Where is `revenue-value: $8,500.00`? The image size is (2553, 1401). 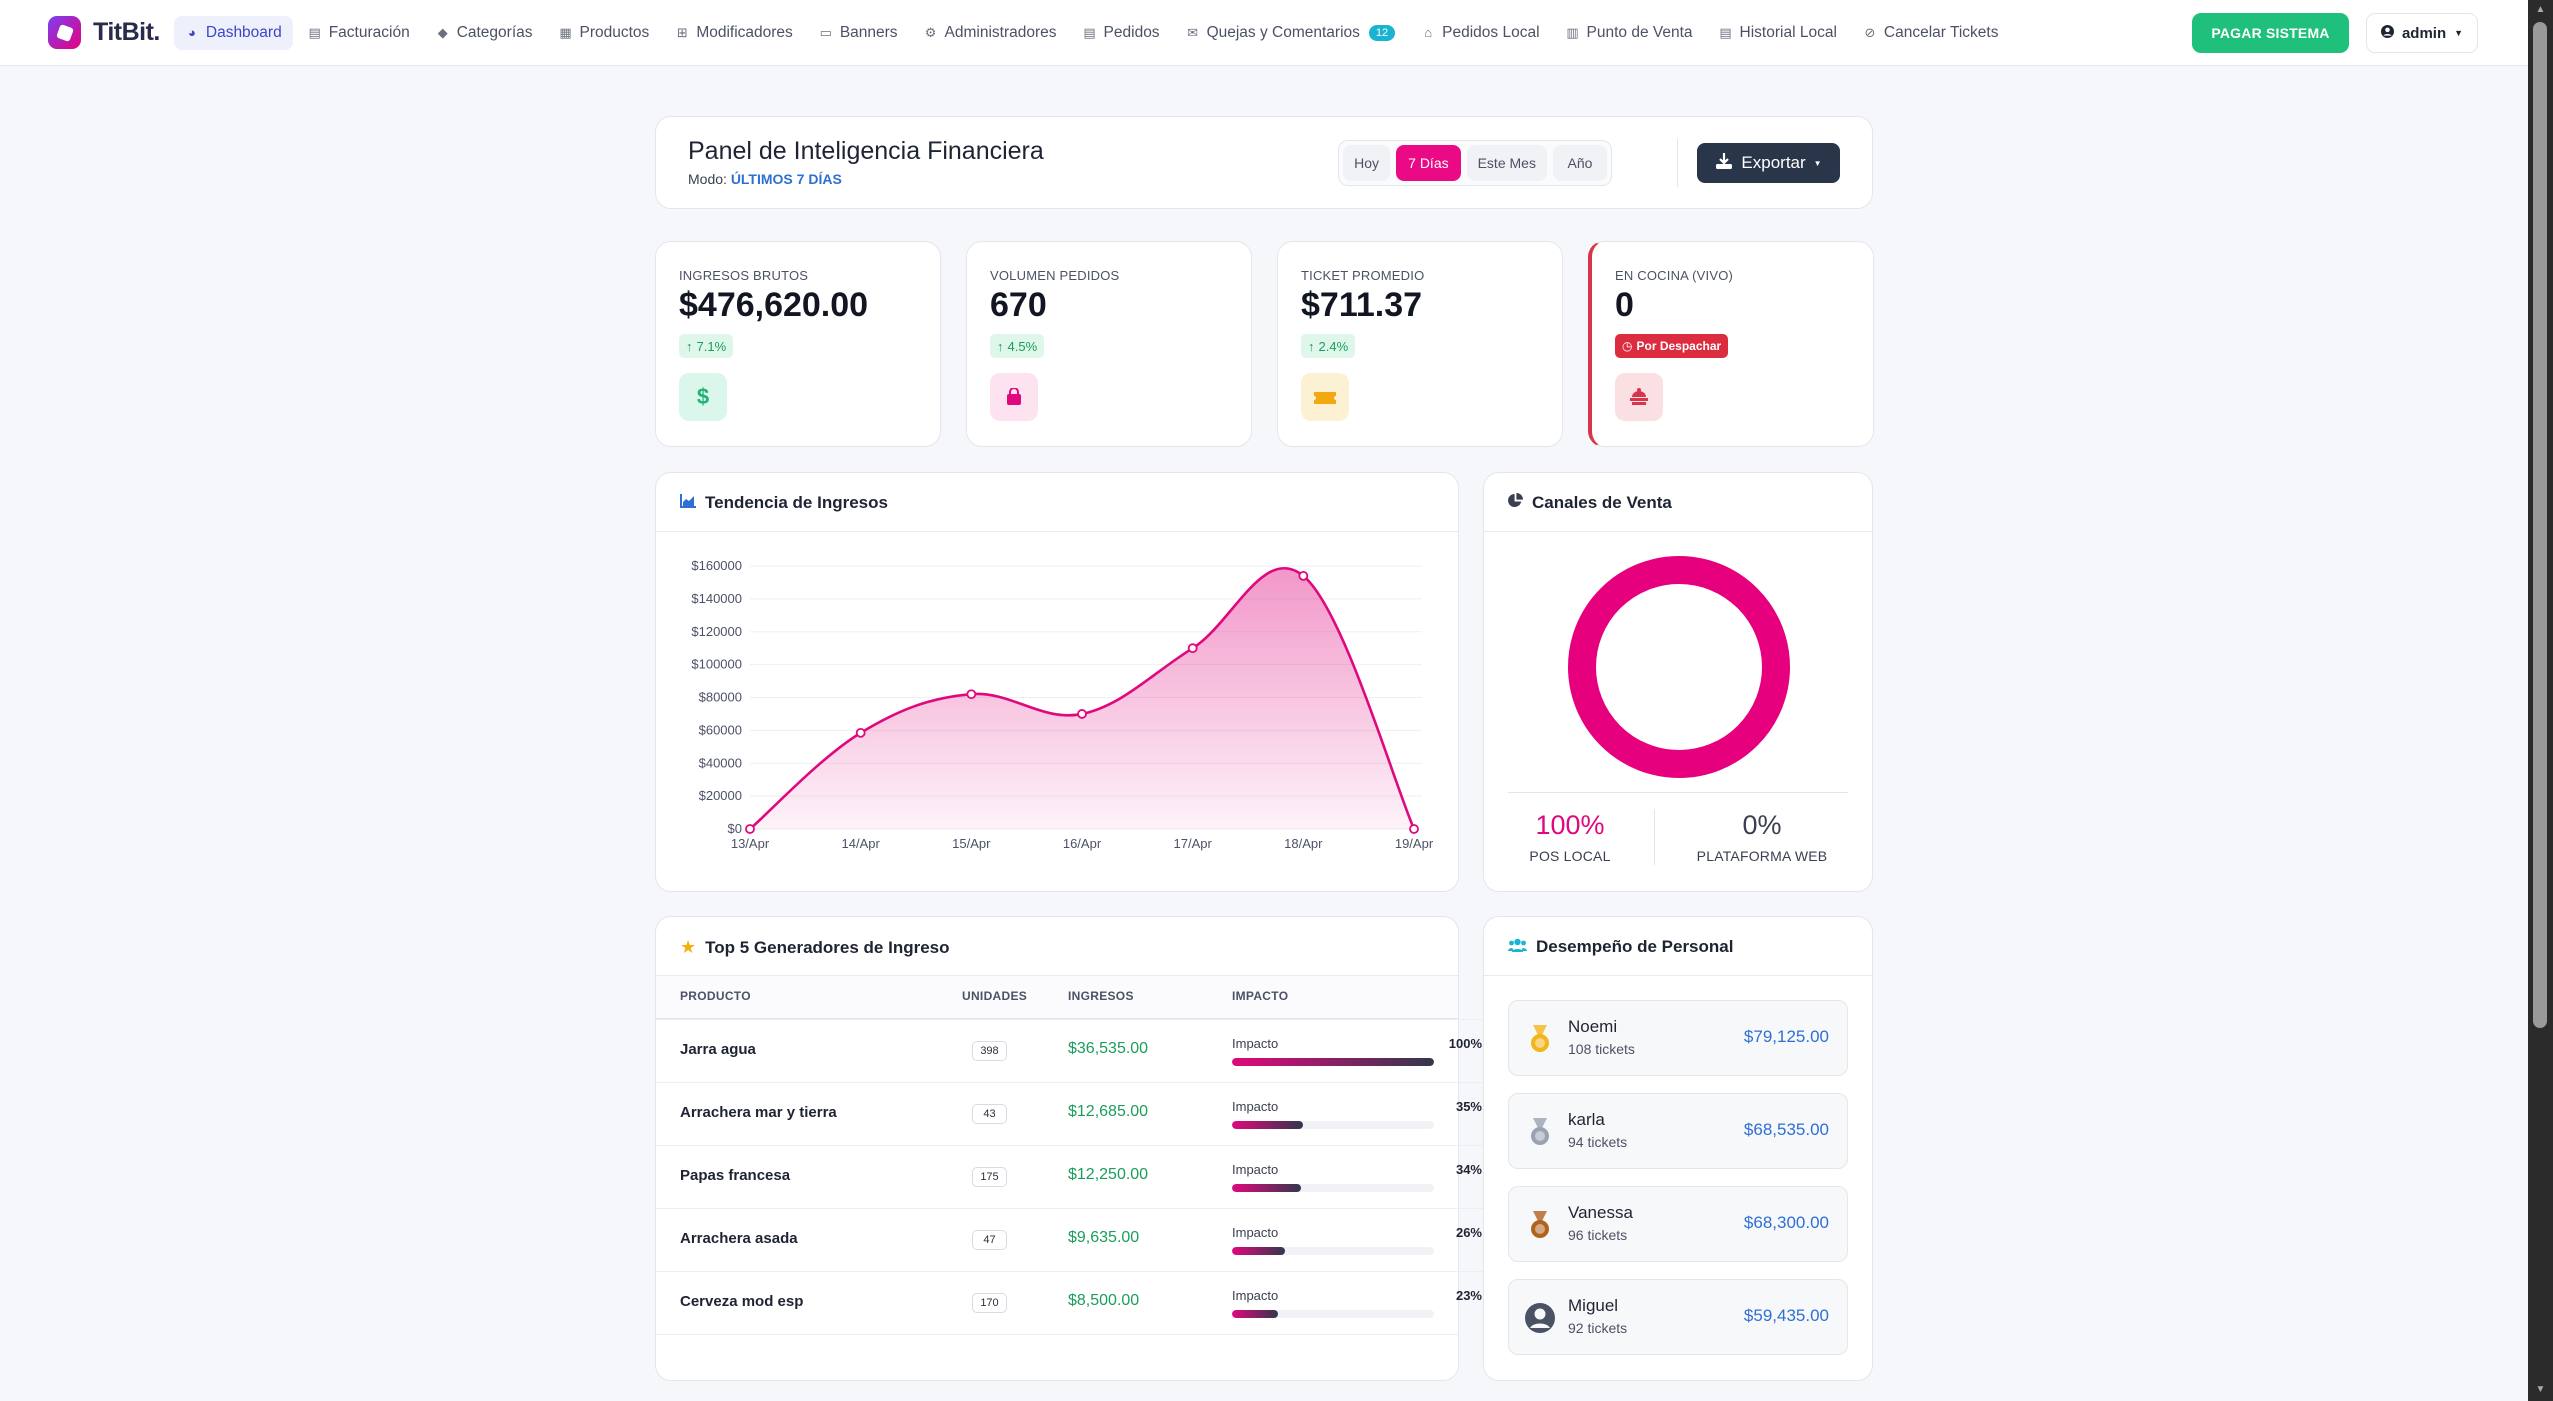 revenue-value: $8,500.00 is located at coordinates (1104, 1300).